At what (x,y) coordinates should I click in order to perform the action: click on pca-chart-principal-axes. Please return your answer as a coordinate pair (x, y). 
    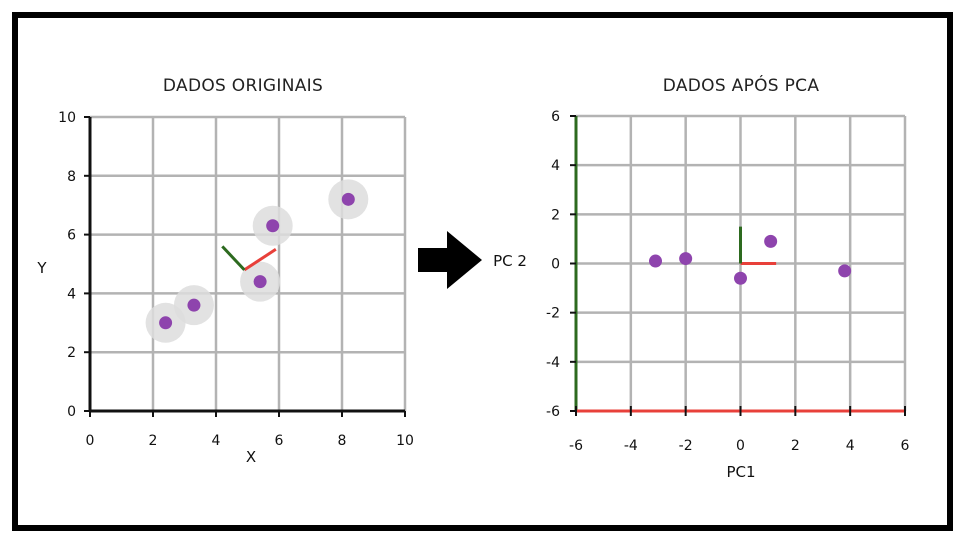
    Looking at the image, I should click on (758, 245).